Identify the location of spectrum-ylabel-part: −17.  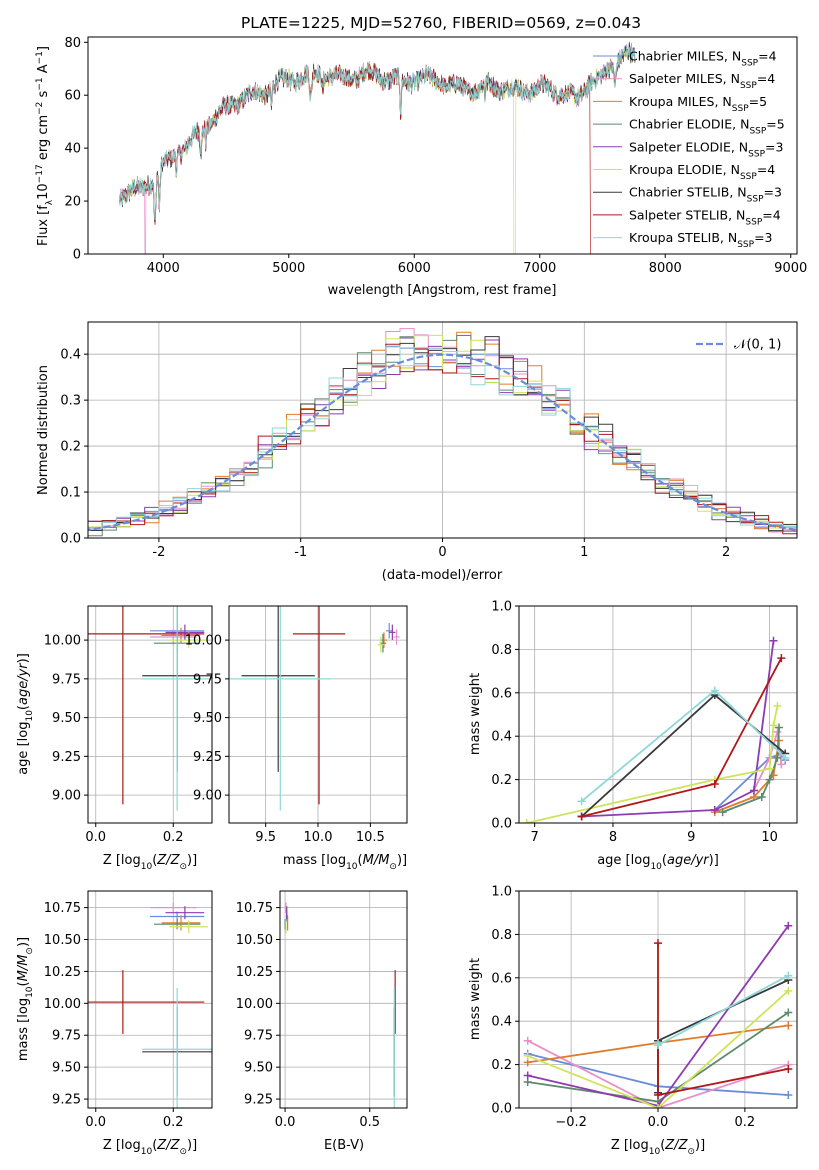
(40, 173).